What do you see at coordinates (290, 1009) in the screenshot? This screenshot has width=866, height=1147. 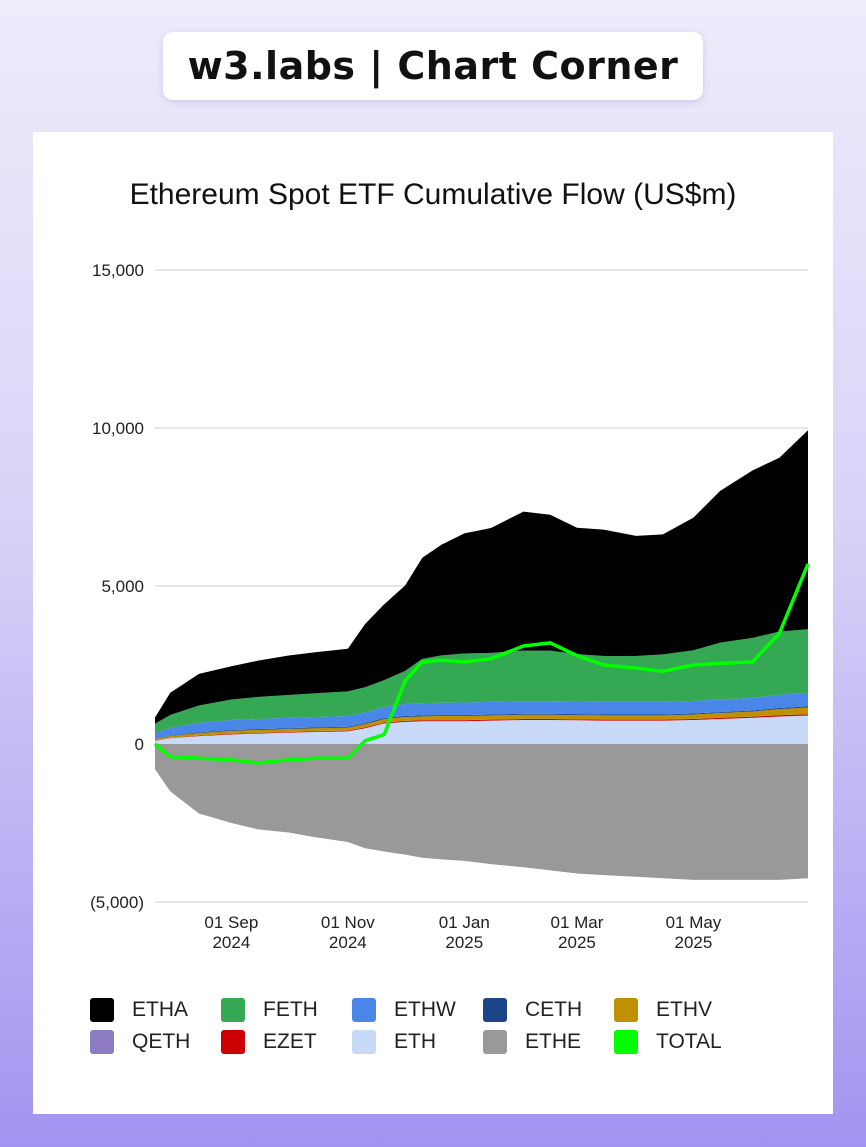 I see `legend-label: FETH` at bounding box center [290, 1009].